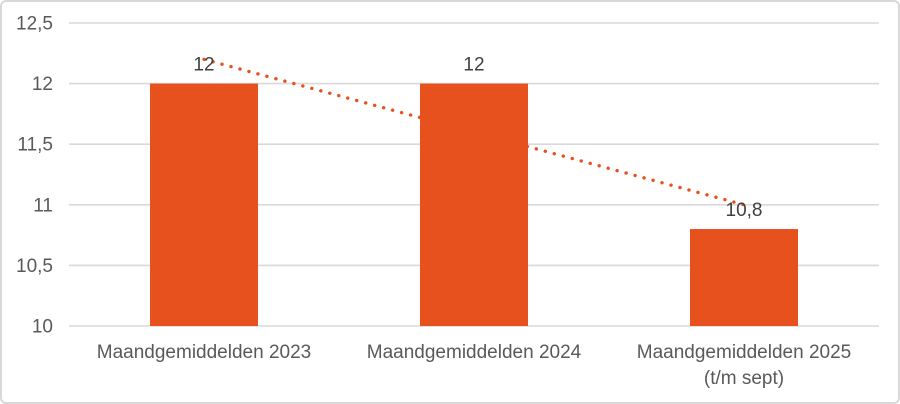 The image size is (900, 404). What do you see at coordinates (34, 266) in the screenshot?
I see `y-axis-tick-label: 10,5` at bounding box center [34, 266].